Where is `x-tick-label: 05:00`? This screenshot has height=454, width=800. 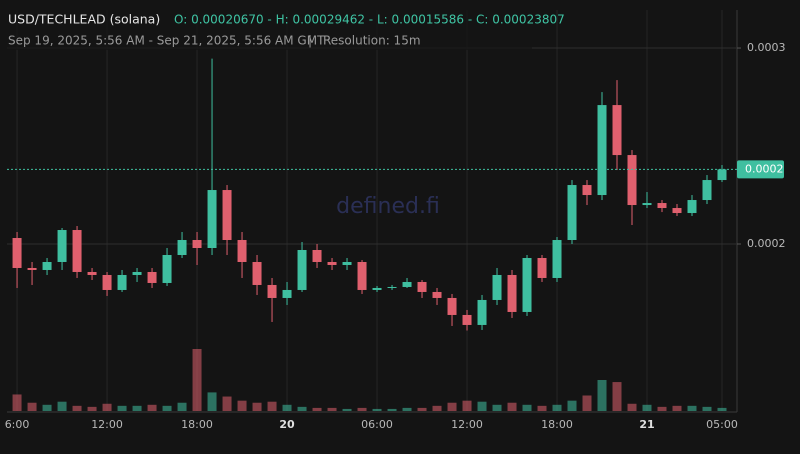
x-tick-label: 05:00 is located at coordinates (722, 424).